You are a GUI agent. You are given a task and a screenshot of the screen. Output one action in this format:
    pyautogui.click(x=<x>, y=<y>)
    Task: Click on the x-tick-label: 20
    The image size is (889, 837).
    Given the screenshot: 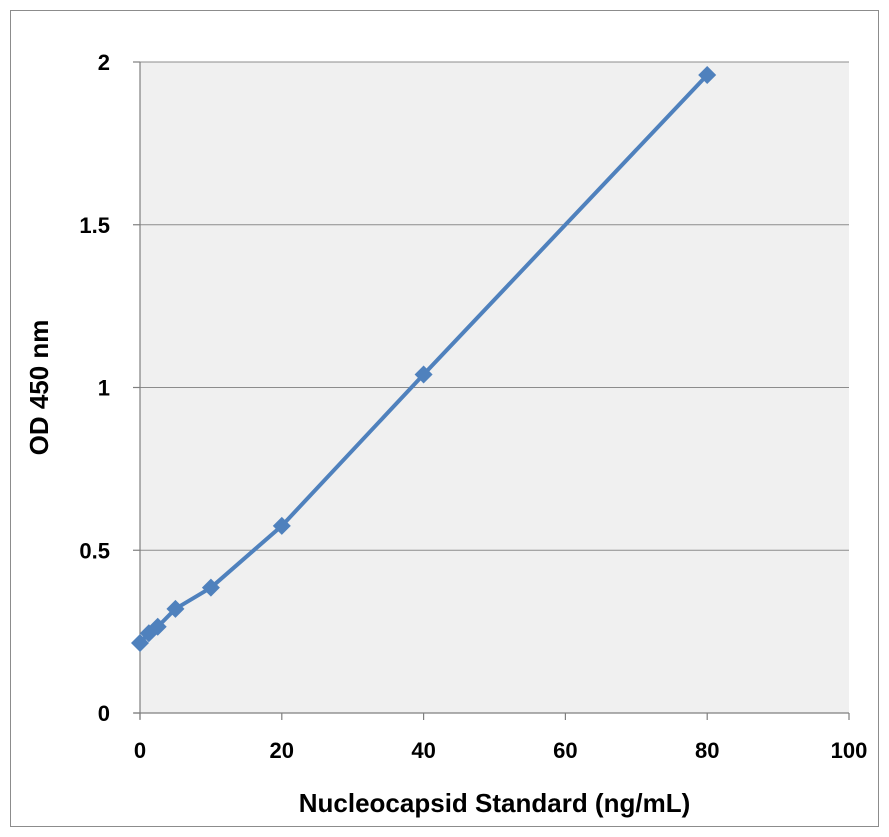 What is the action you would take?
    pyautogui.click(x=282, y=750)
    